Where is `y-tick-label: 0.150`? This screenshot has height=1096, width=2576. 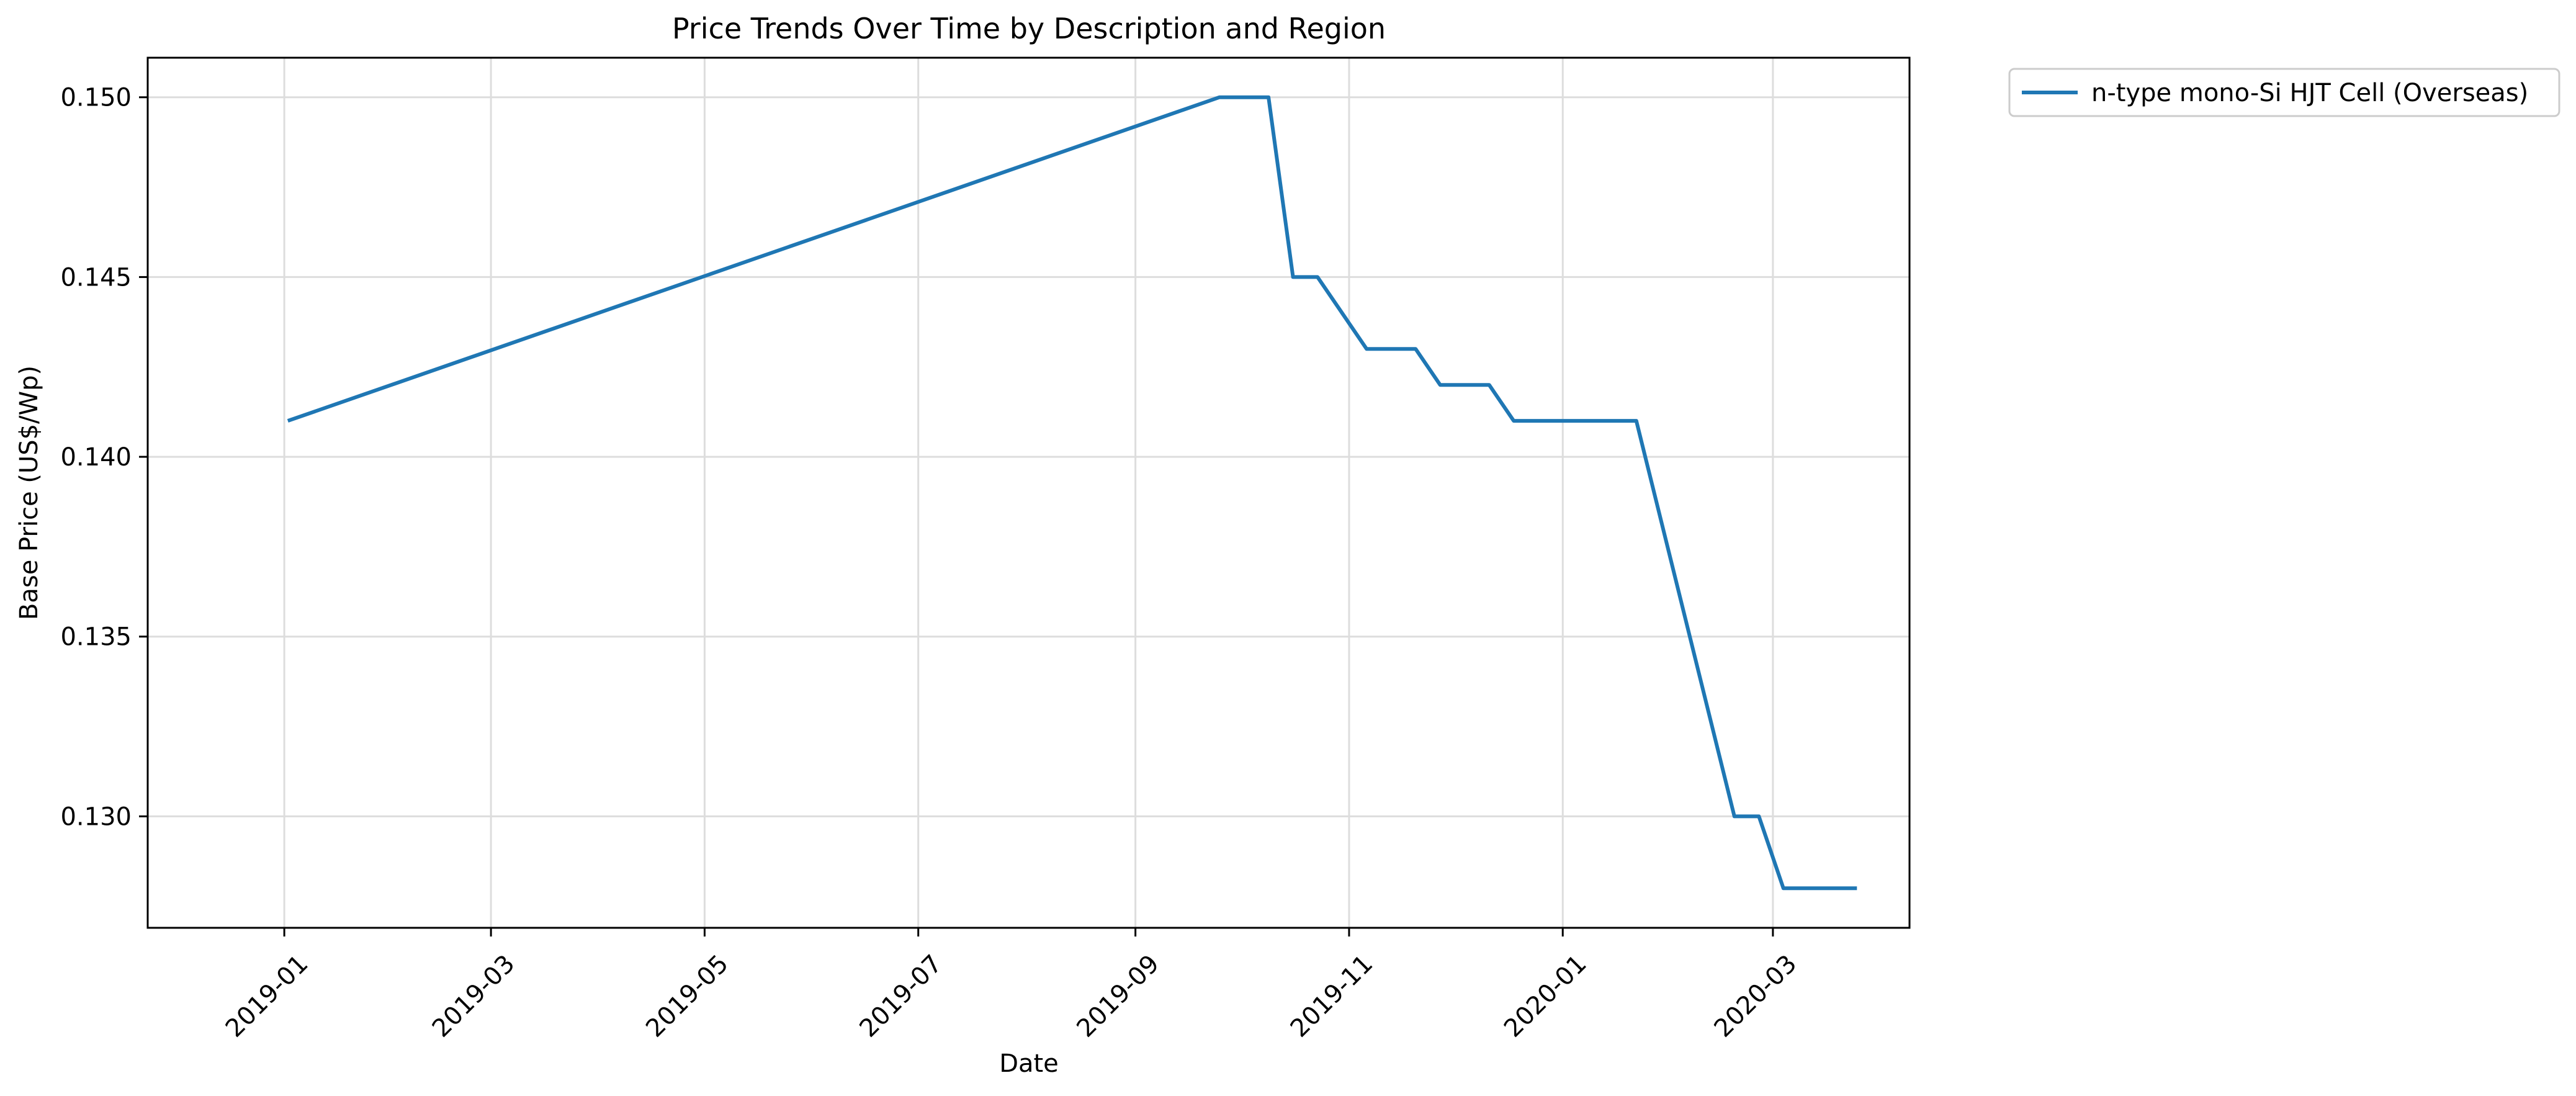 y-tick-label: 0.150 is located at coordinates (96, 98).